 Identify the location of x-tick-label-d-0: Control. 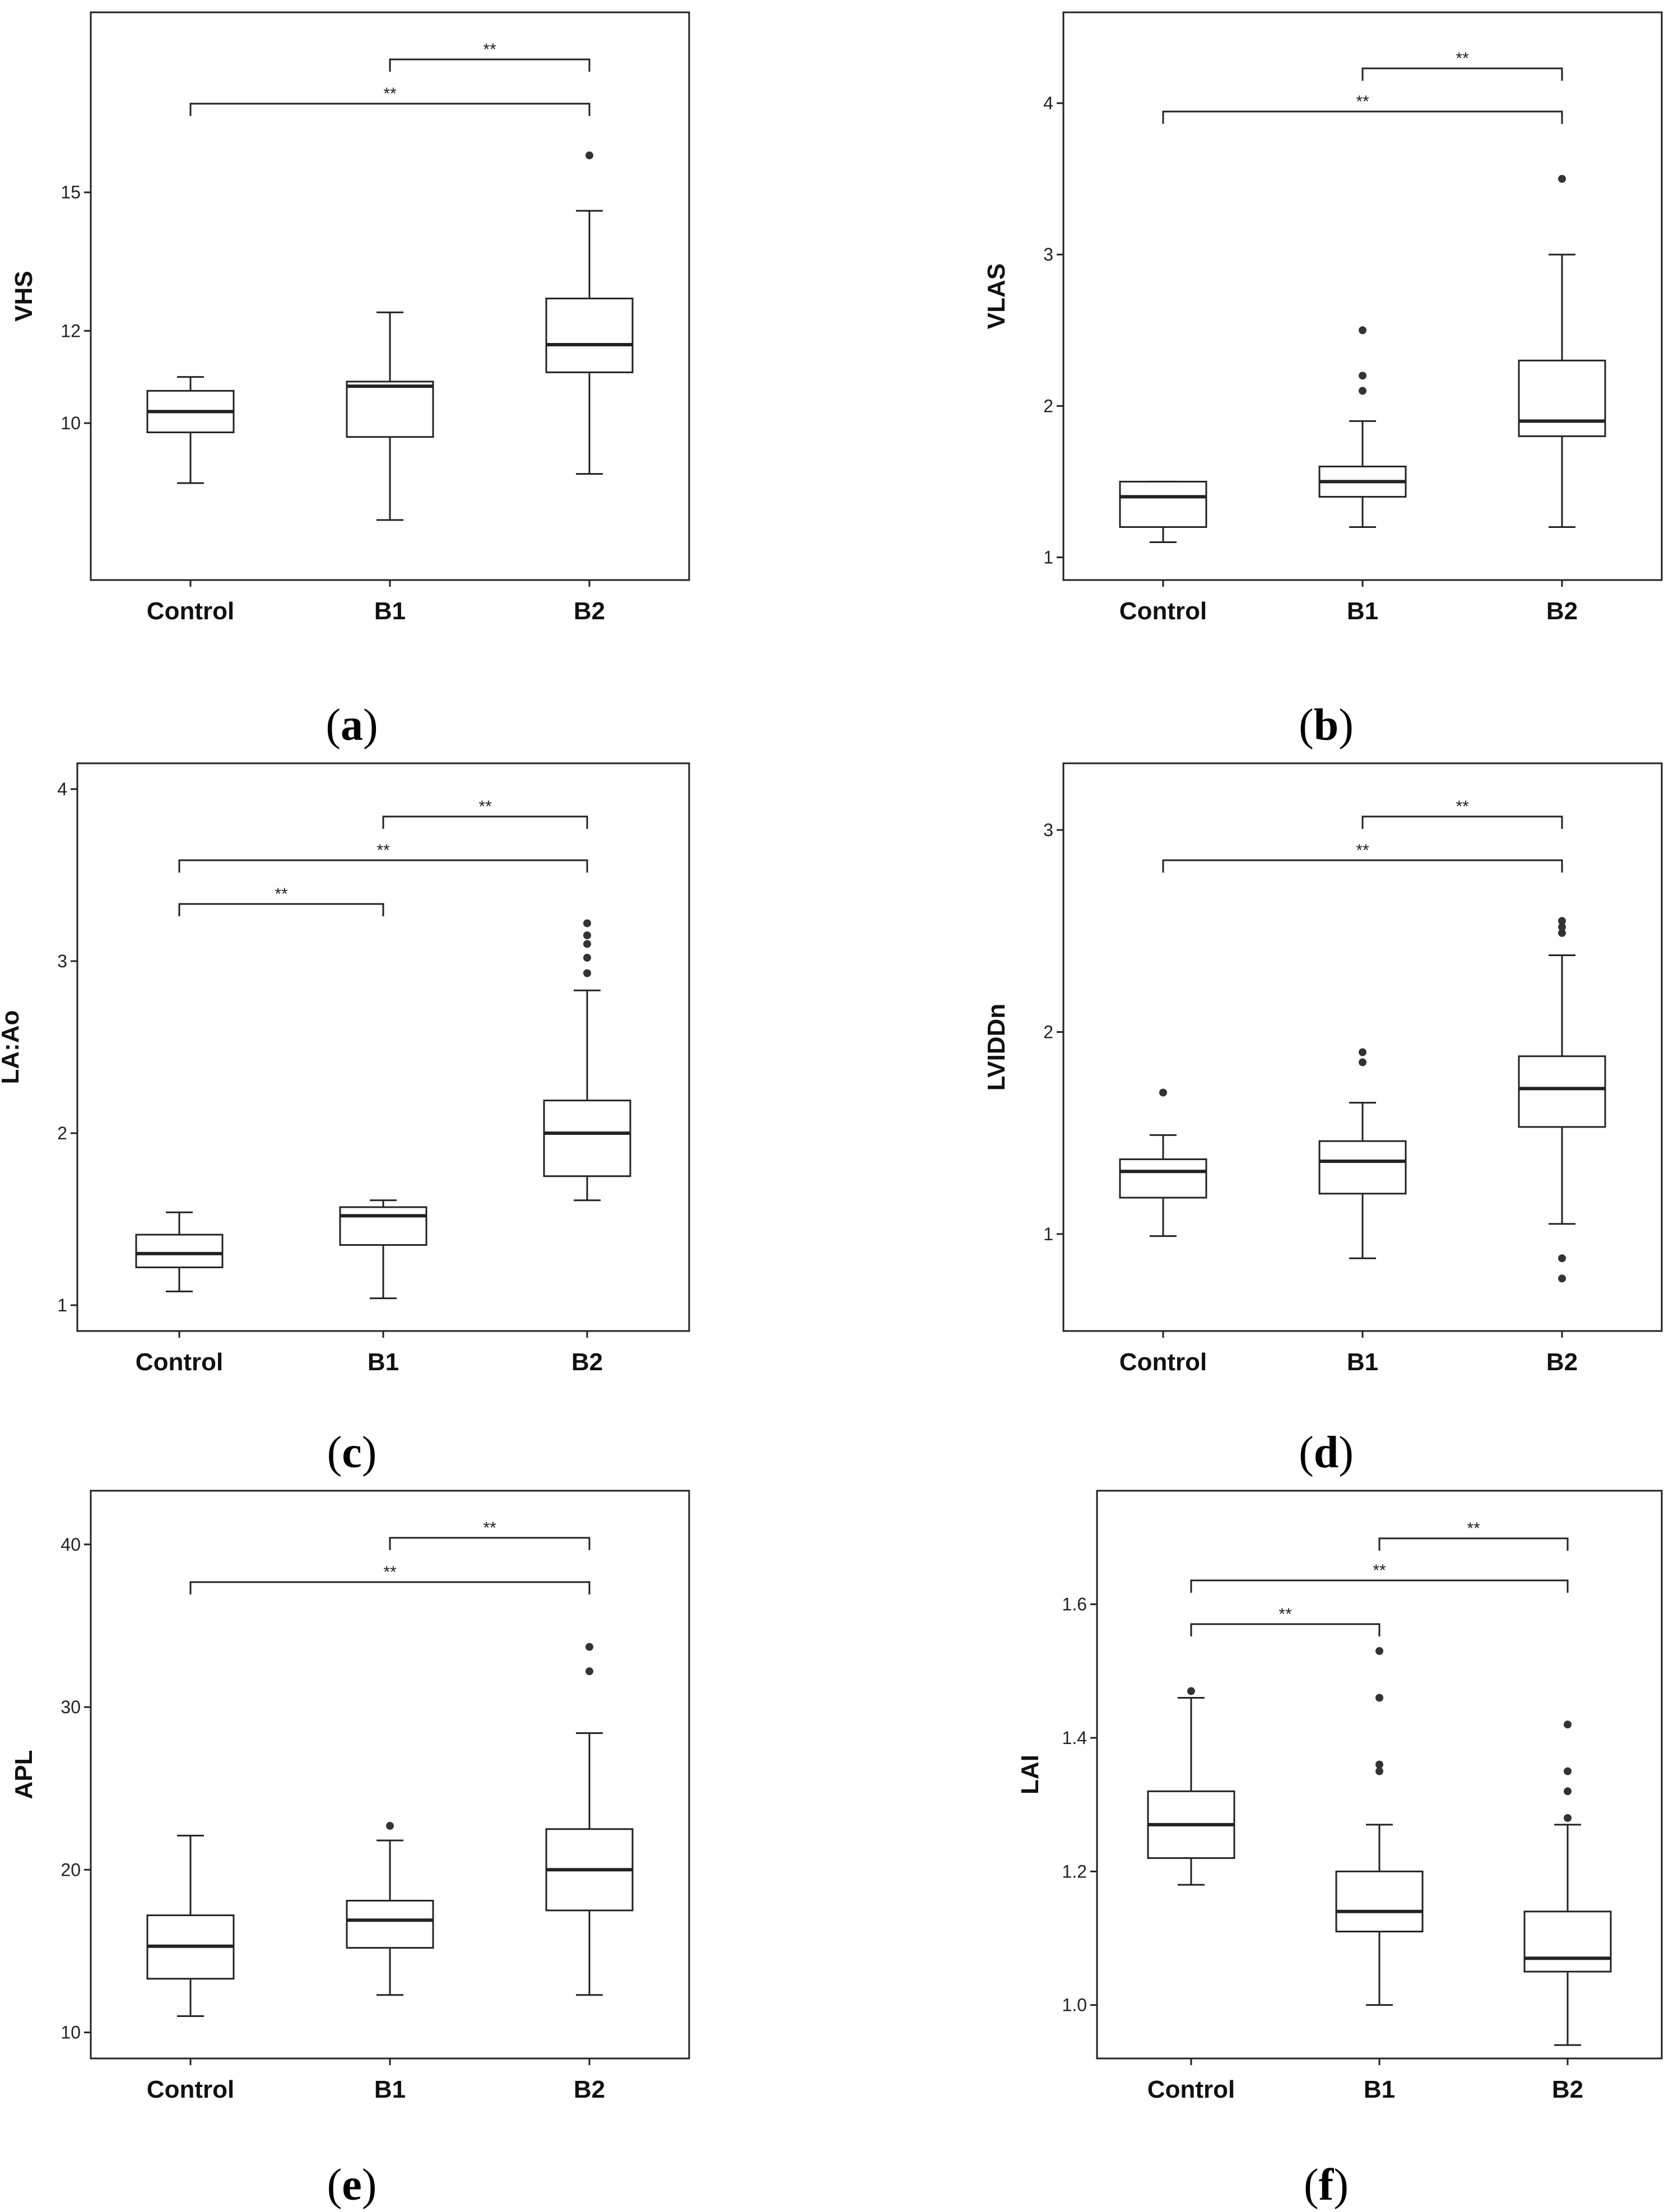
(1163, 1362).